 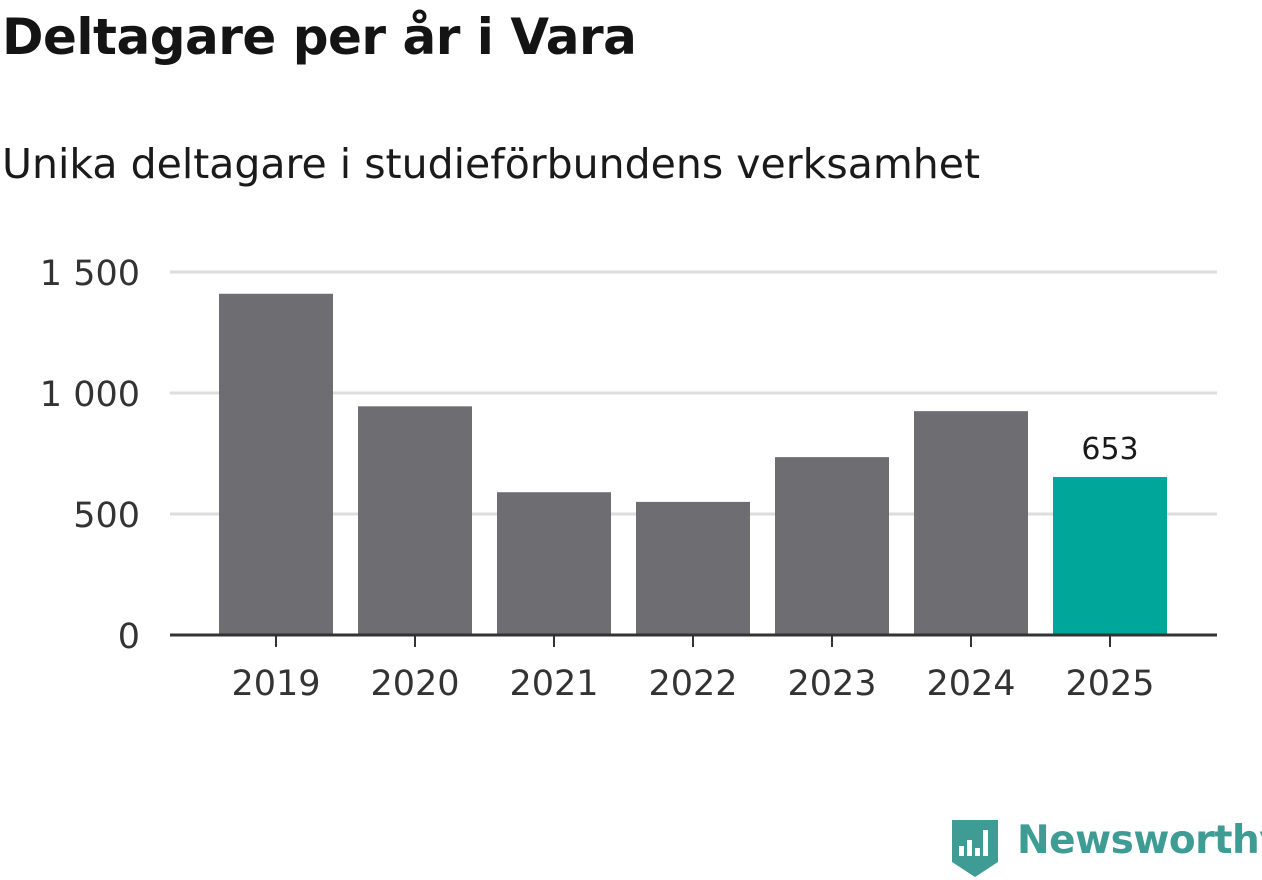 What do you see at coordinates (693, 568) in the screenshot?
I see `bar-2022` at bounding box center [693, 568].